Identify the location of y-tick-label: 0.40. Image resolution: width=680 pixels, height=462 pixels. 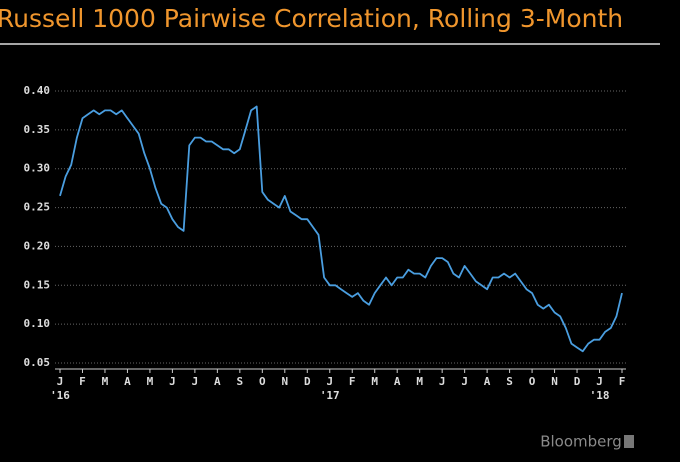
(37, 90).